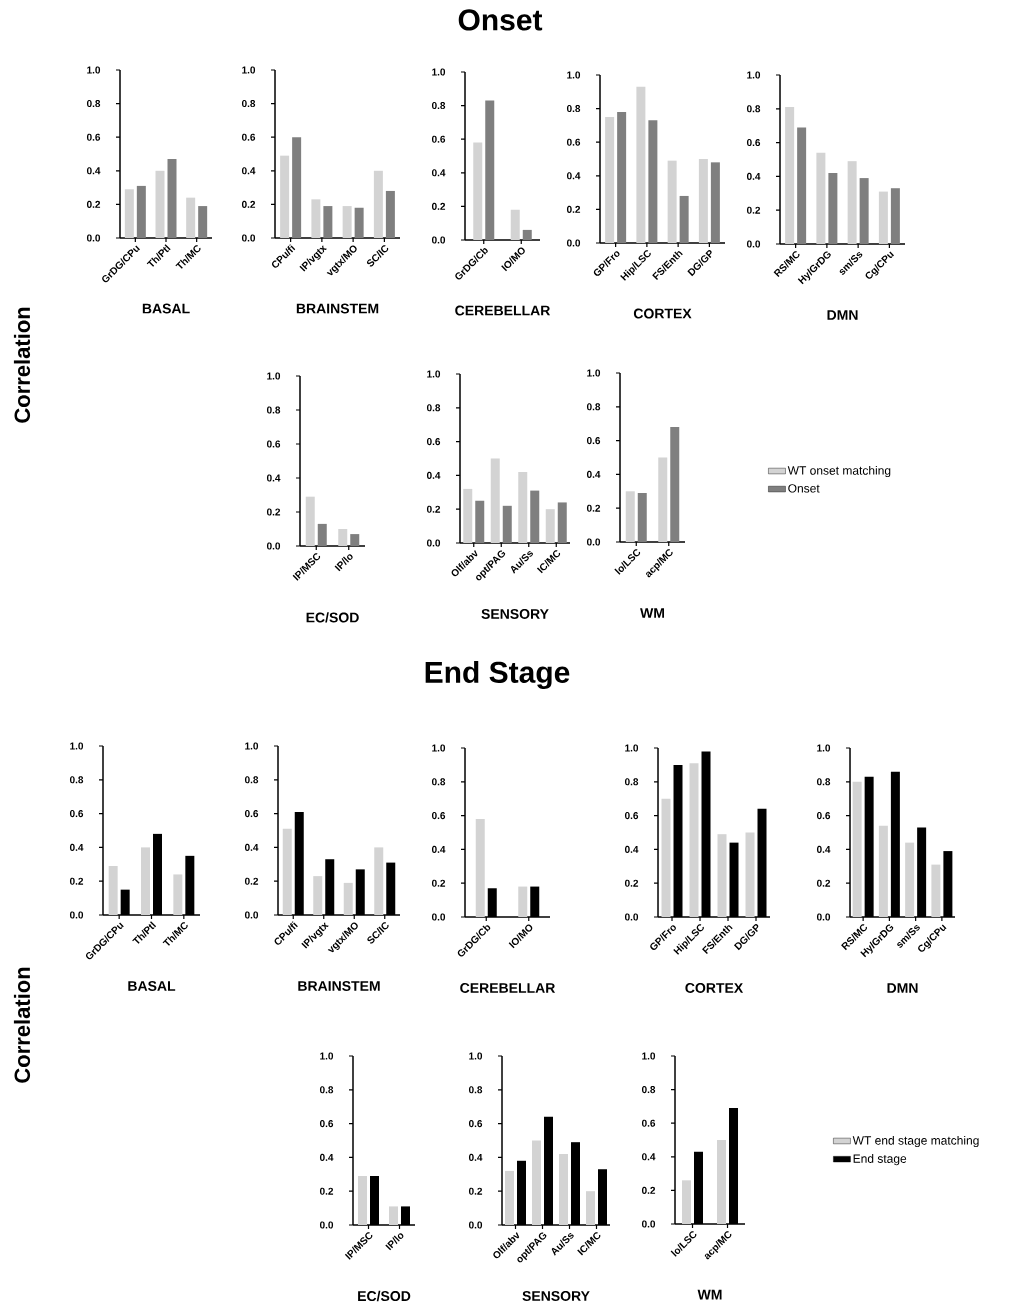  I want to click on legend-label: WT end stage matching, so click(915, 1141).